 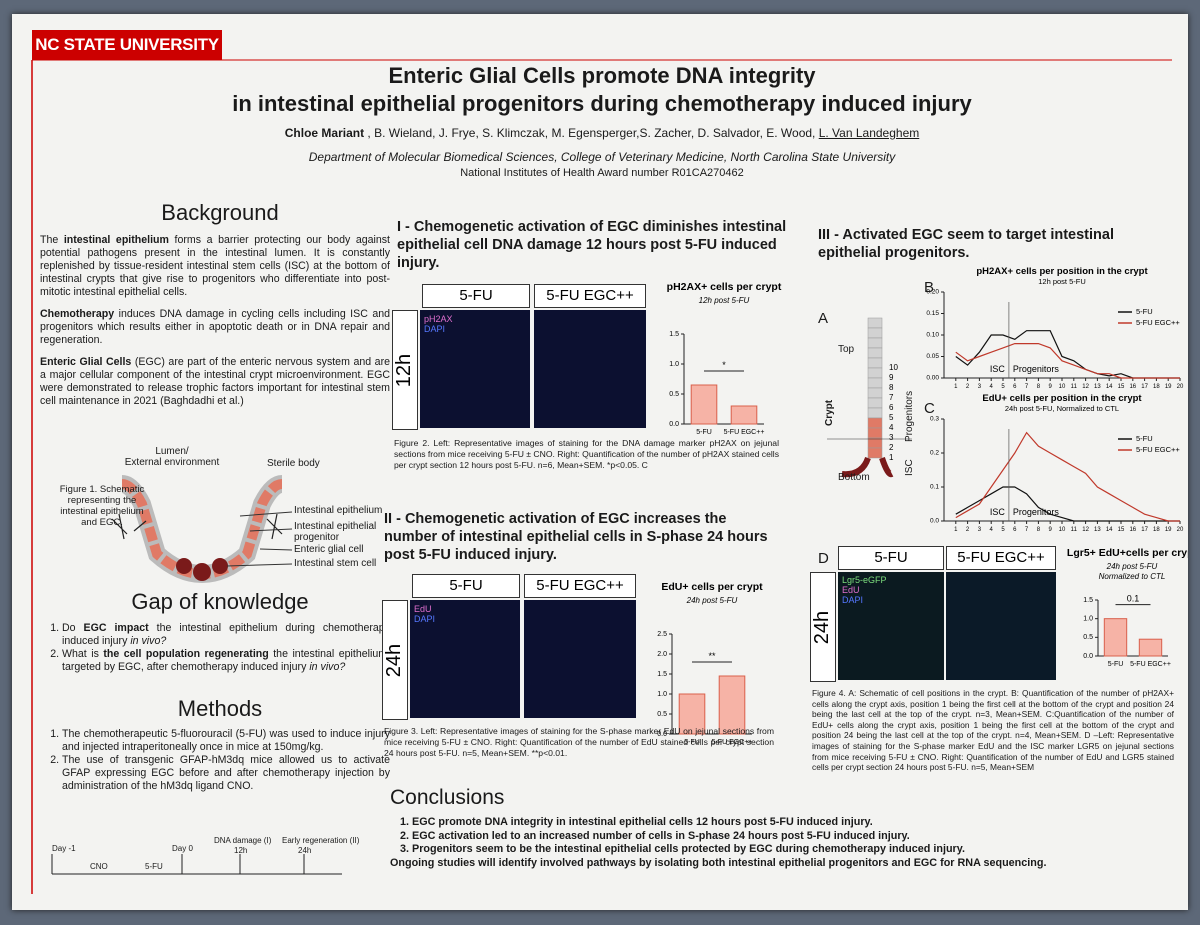 I want to click on panel-letter: D, so click(x=823, y=558).